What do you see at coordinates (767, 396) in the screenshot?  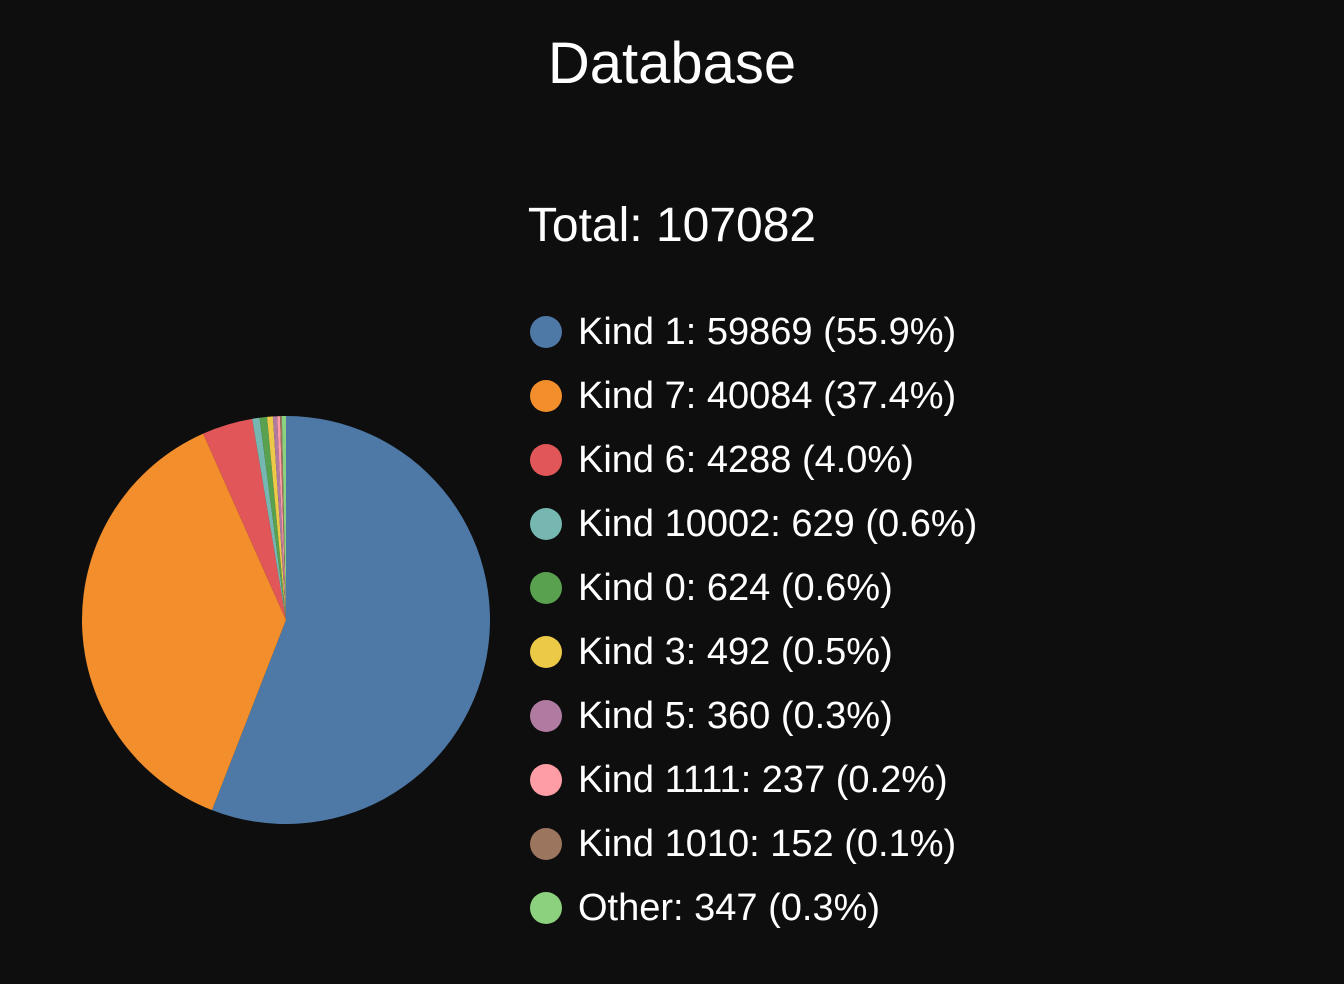 I see `legend-label: Kind 7: 40084 (37.4%)` at bounding box center [767, 396].